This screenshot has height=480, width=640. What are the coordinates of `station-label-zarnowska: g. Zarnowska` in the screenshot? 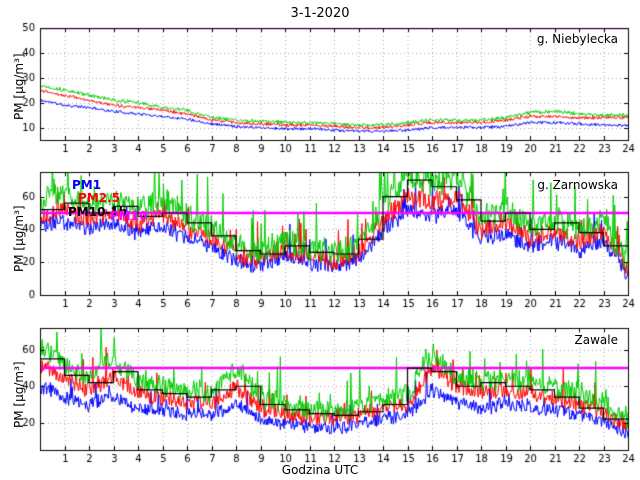 It's located at (577, 185).